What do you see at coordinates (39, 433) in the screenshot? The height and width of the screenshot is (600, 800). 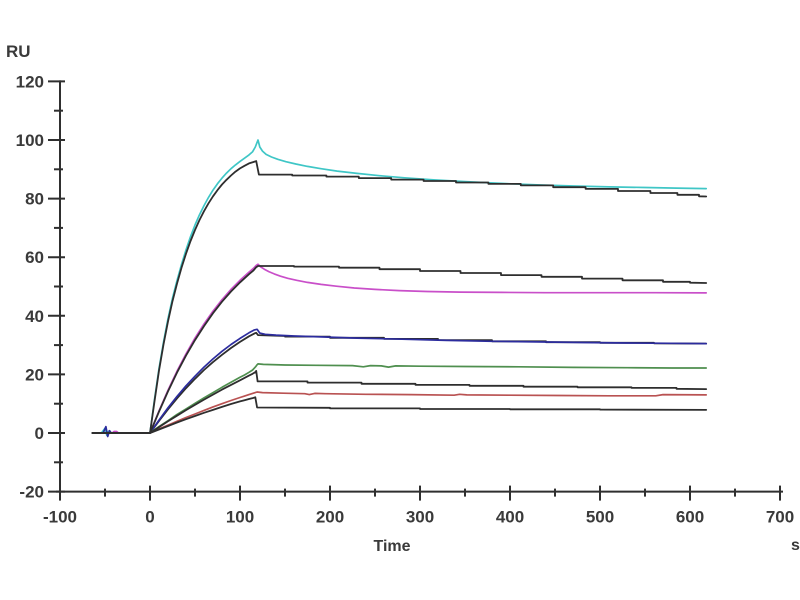 I see `y-tick-label: 0` at bounding box center [39, 433].